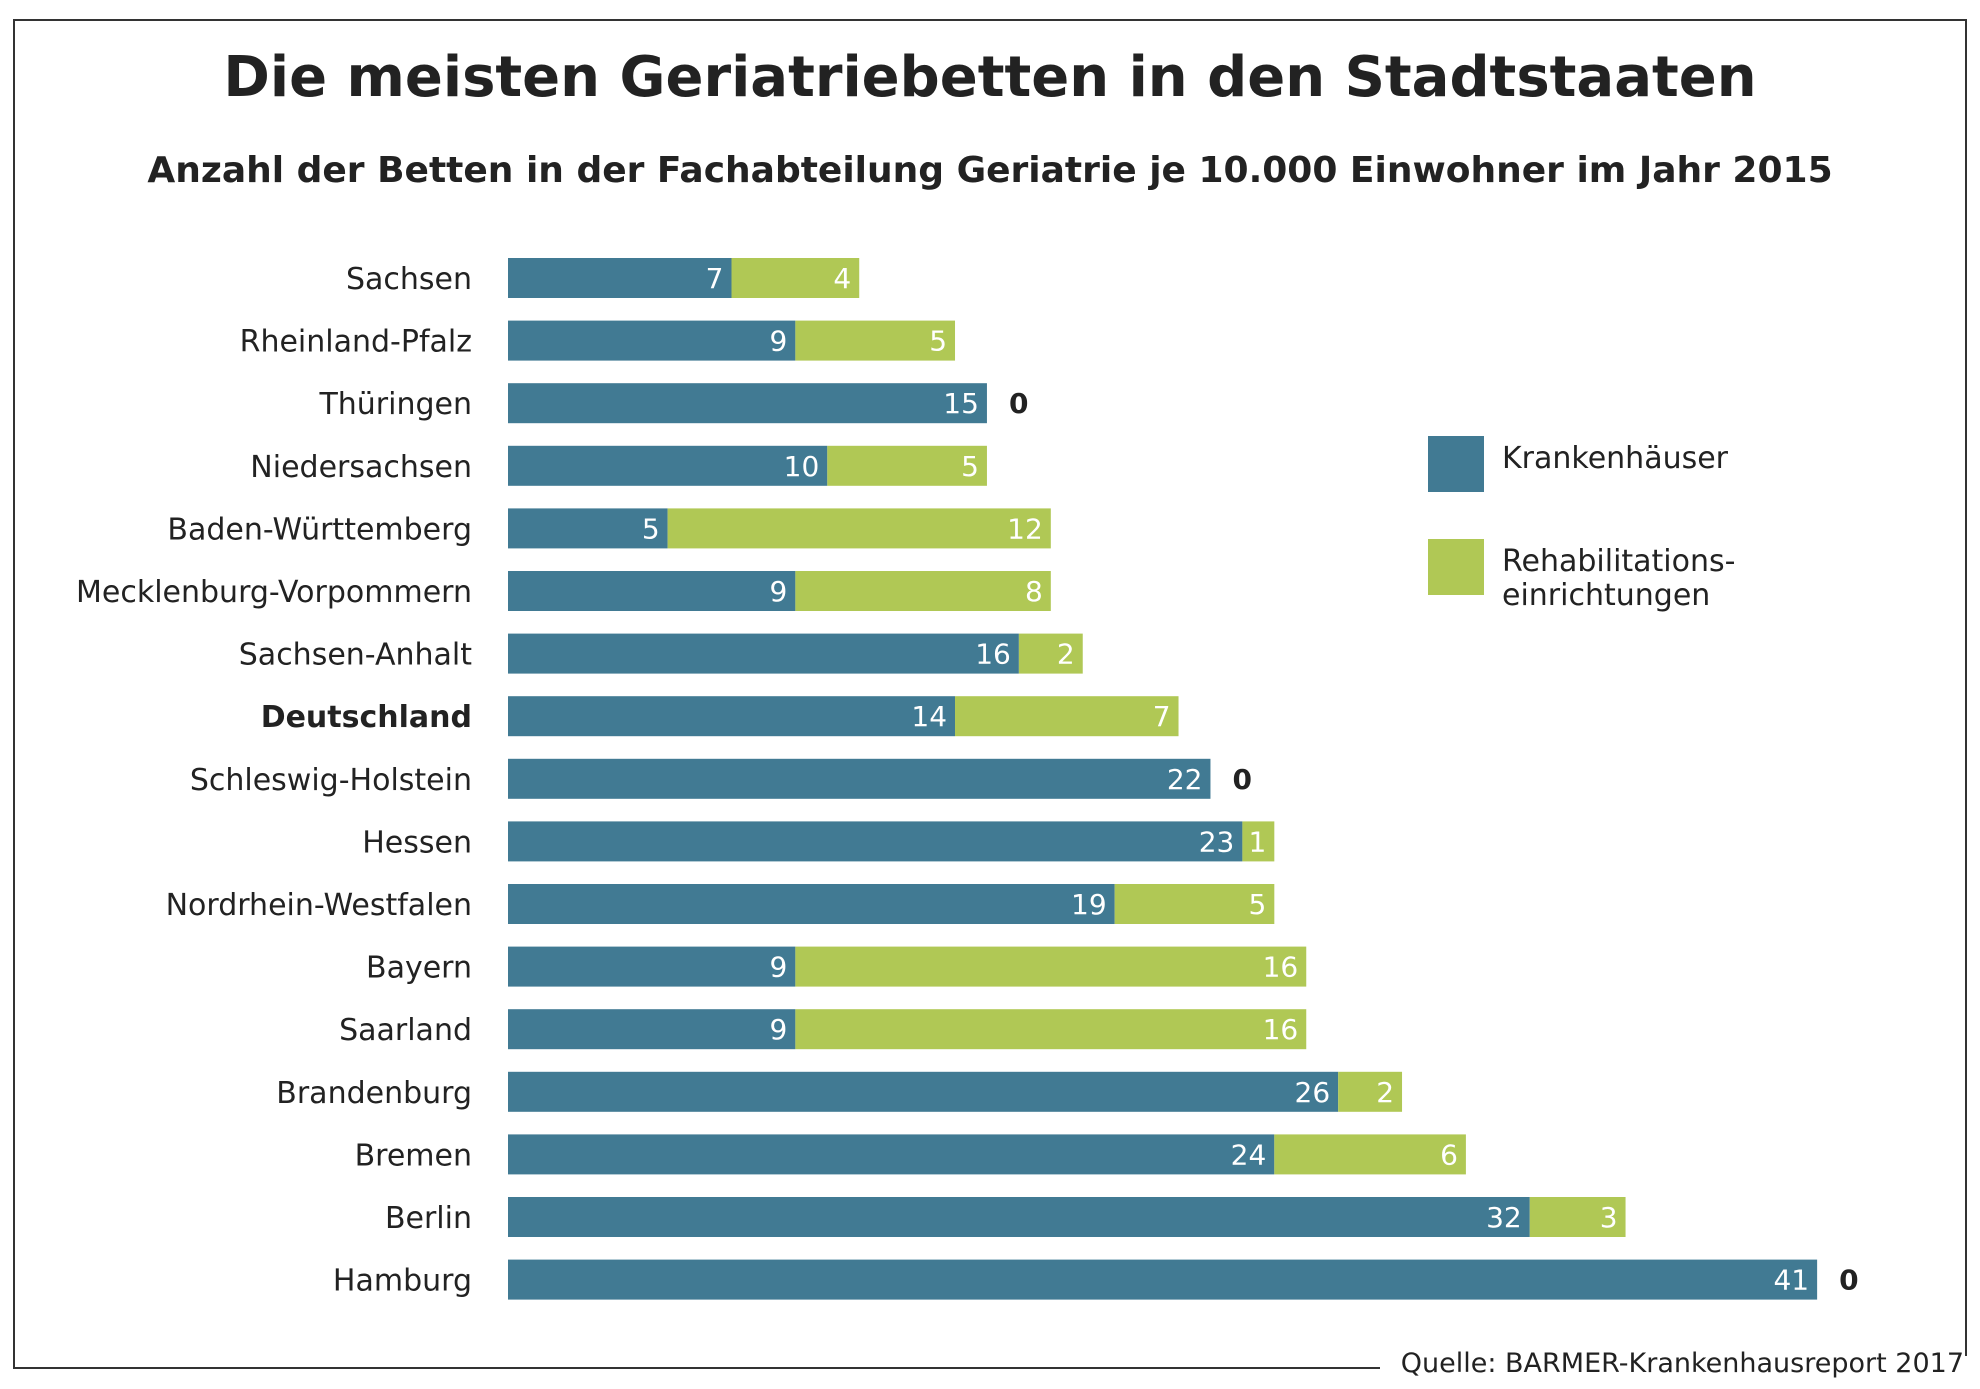  I want to click on value-label-rehabilitation-niedersachsen: 5, so click(970, 466).